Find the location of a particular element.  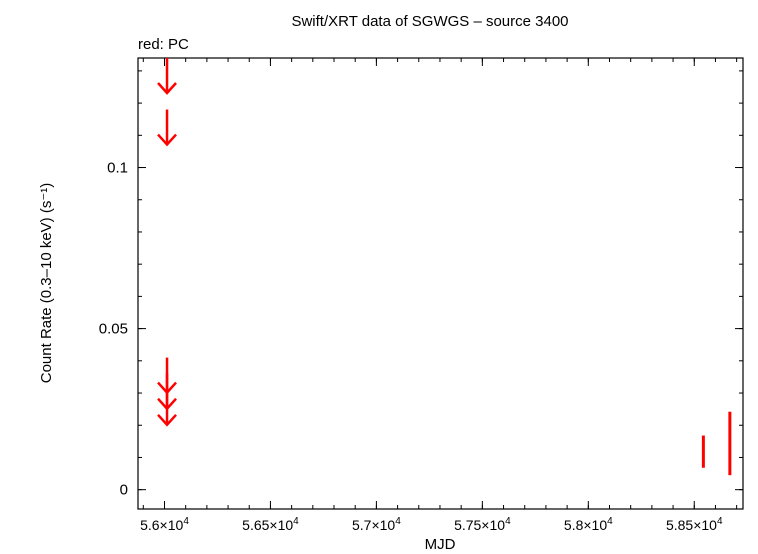

chart-title: Swift/XRT data of SGWGS – source 3400 is located at coordinates (429, 21).